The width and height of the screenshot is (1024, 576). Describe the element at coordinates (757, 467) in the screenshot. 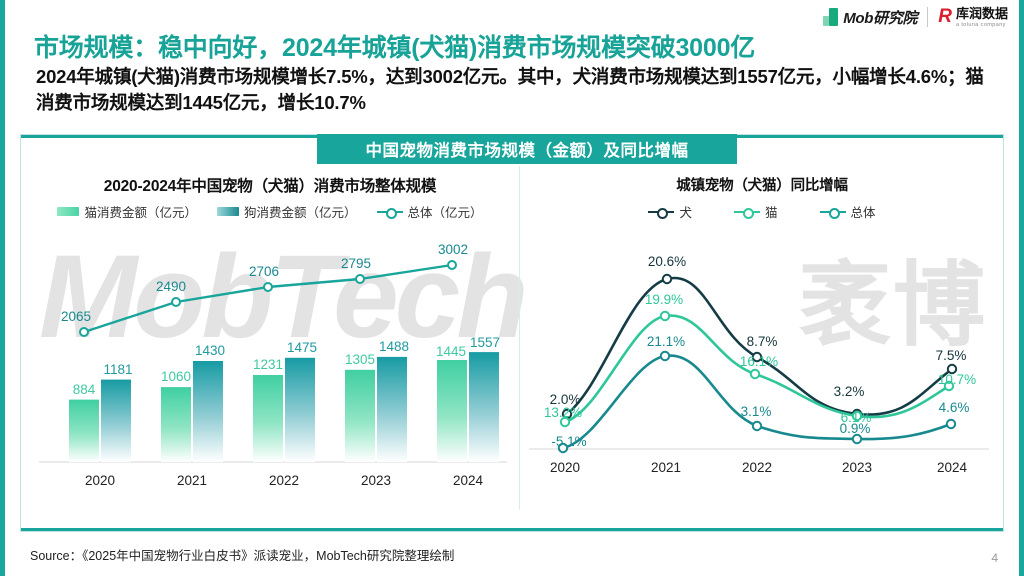

I see `x-label-right-2022: 2022` at that location.